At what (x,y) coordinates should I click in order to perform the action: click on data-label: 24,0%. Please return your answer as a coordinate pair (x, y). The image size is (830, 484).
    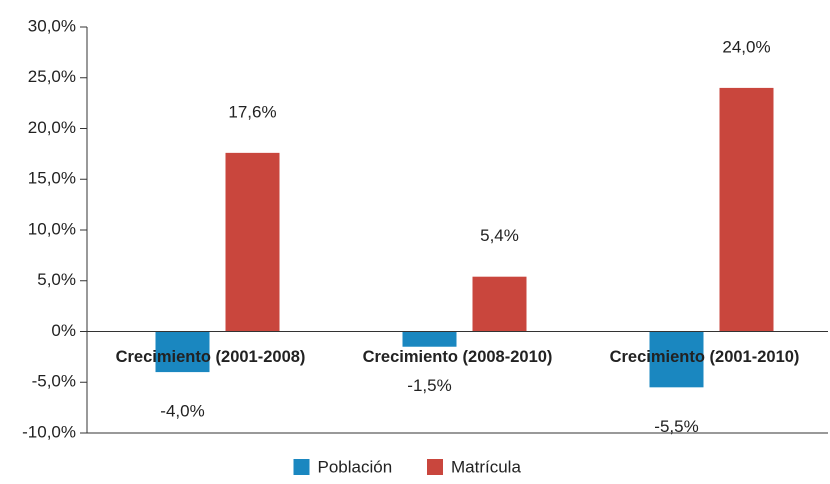
    Looking at the image, I should click on (746, 46).